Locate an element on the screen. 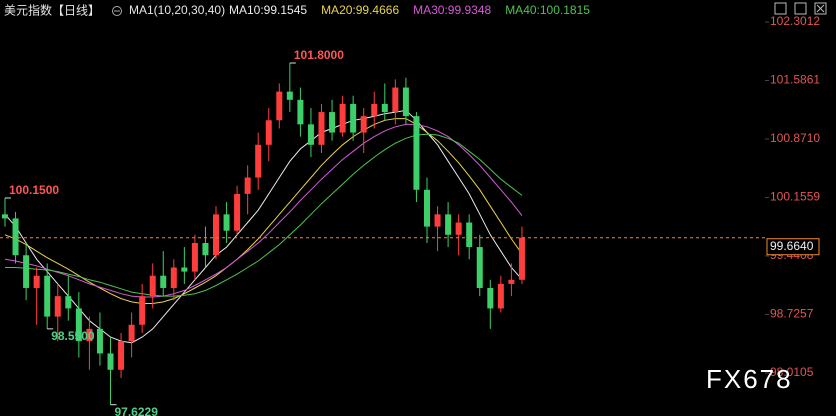  current-price-box is located at coordinates (793, 247).